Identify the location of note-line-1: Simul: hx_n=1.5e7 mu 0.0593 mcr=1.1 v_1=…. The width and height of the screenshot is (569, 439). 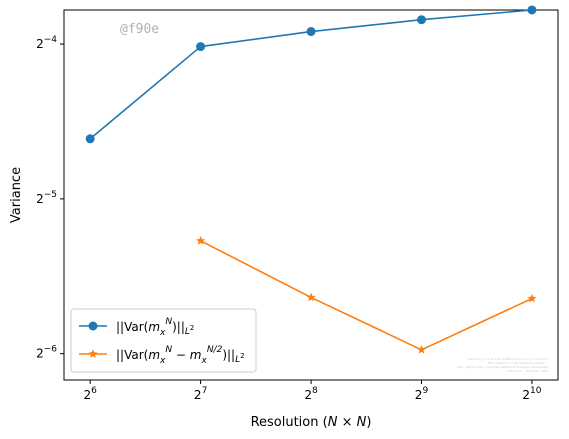
(508, 359).